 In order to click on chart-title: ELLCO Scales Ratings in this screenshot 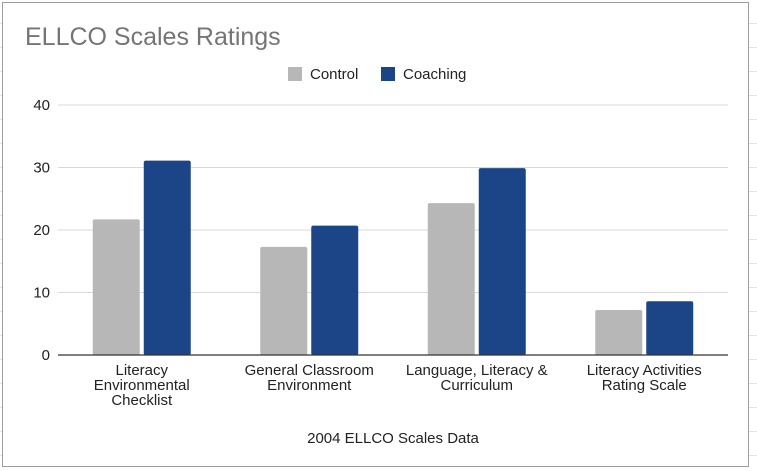, I will do `click(153, 37)`.